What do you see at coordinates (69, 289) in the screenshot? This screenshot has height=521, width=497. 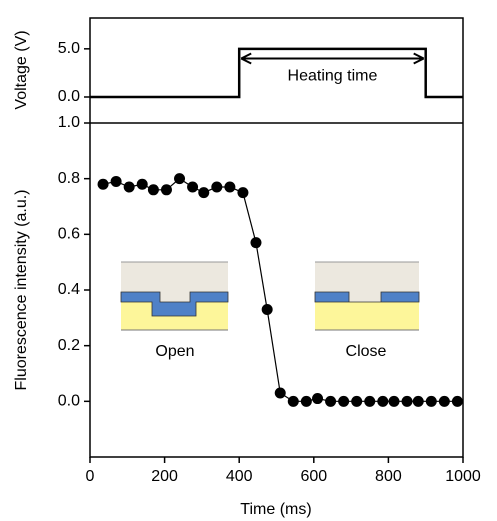 I see `y-tick-label: 0.4` at bounding box center [69, 289].